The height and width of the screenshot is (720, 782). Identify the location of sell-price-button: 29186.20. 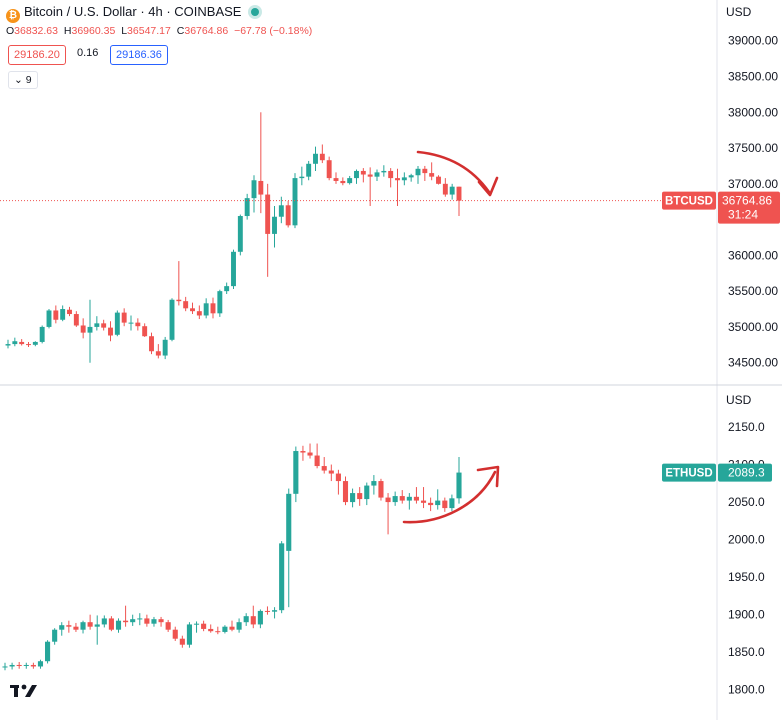
(37, 55).